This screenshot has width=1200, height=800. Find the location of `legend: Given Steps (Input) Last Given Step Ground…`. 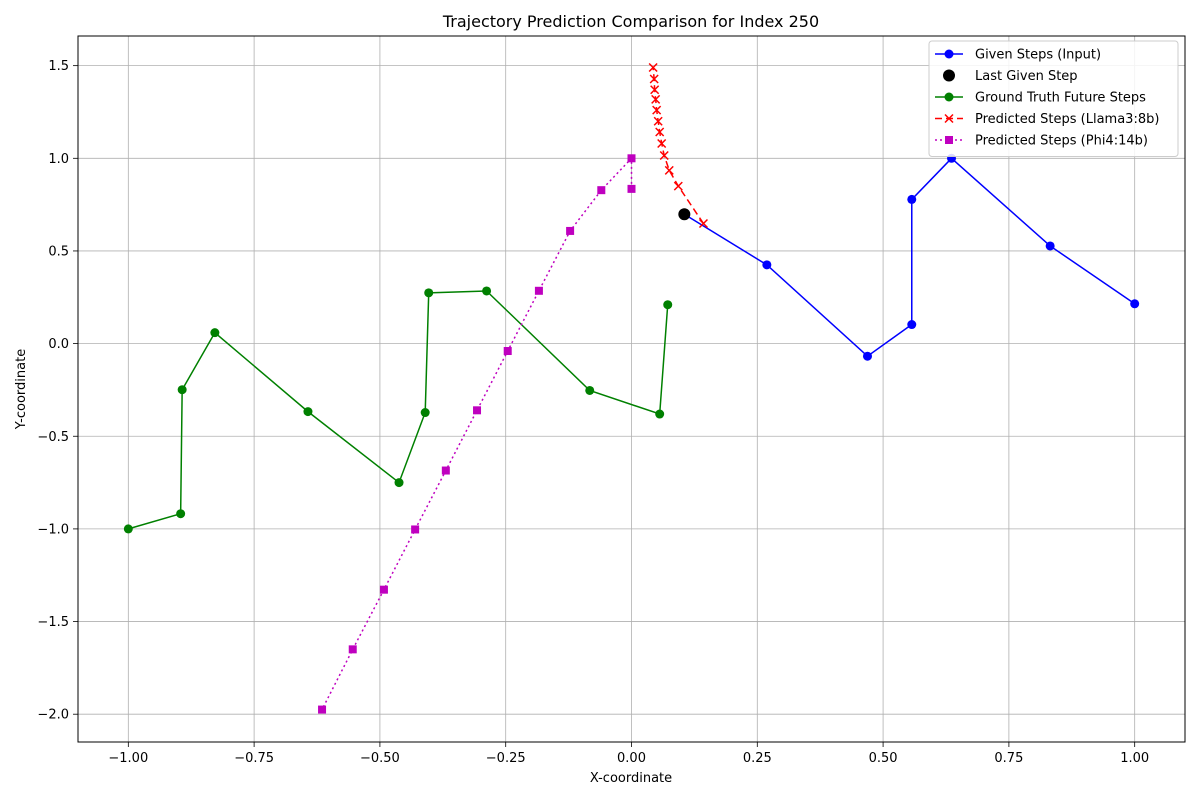

legend: Given Steps (Input) Last Given Step Ground… is located at coordinates (1053, 98).